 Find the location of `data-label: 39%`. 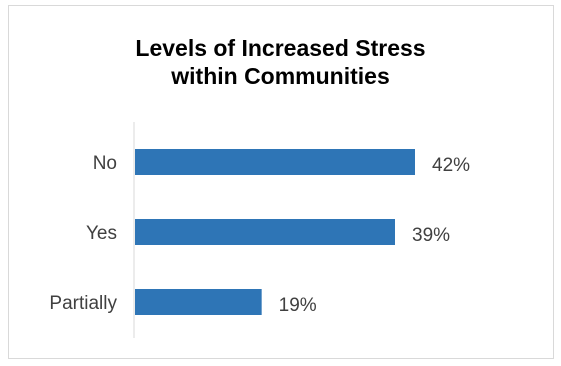

data-label: 39% is located at coordinates (431, 235).